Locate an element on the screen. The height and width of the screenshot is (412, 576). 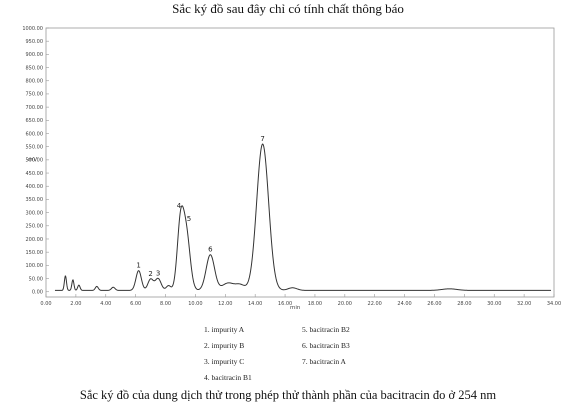
peak-labels: 12 3 45 6 7 is located at coordinates (200, 206).